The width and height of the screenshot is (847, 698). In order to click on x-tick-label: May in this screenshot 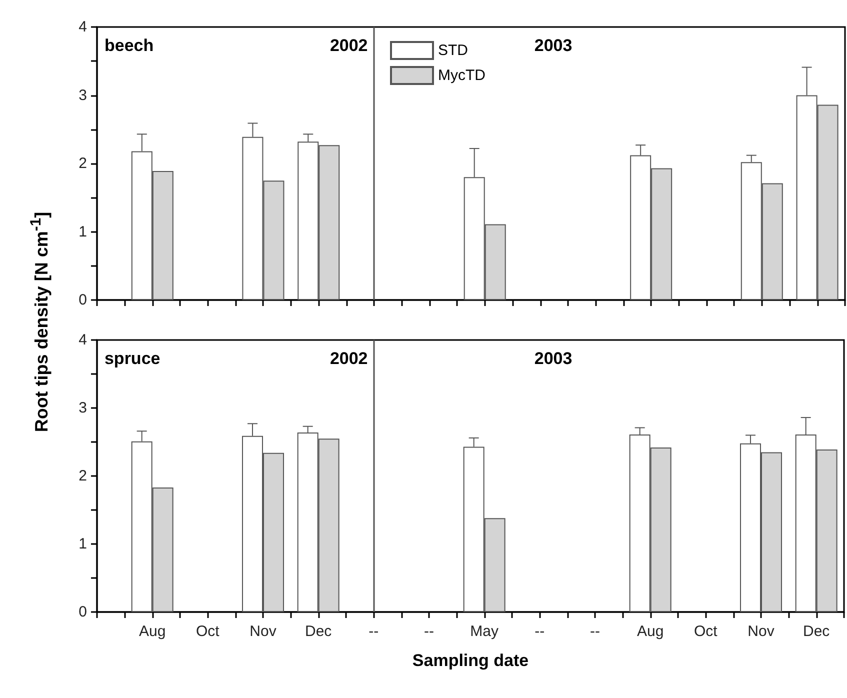, I will do `click(484, 631)`.